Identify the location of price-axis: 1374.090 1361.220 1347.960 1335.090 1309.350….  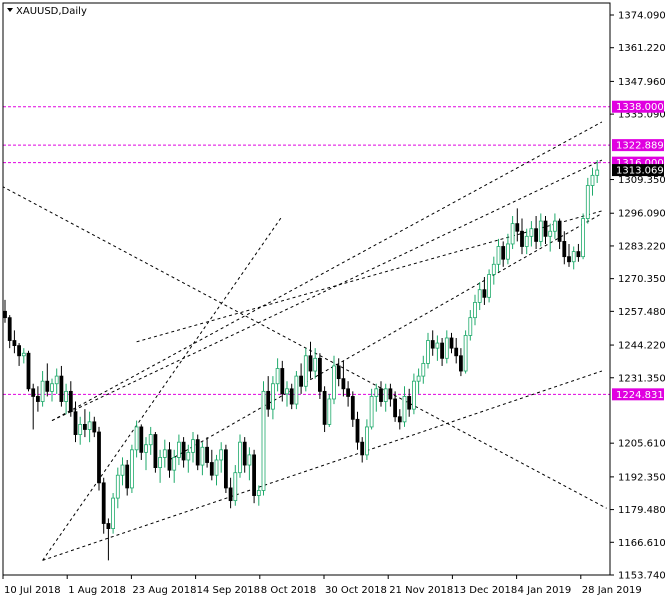
(637, 296).